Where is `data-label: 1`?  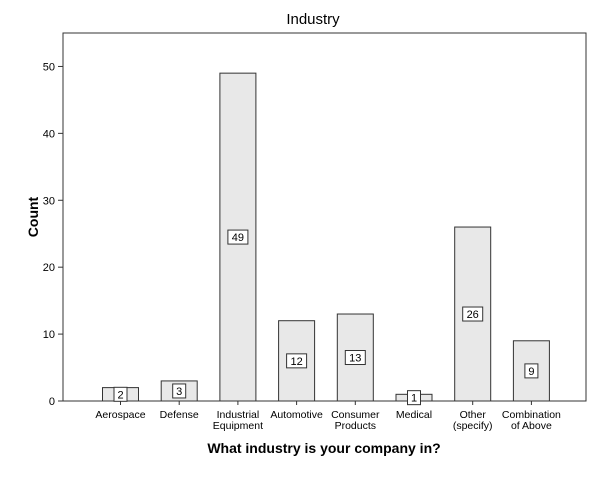 data-label: 1 is located at coordinates (414, 399).